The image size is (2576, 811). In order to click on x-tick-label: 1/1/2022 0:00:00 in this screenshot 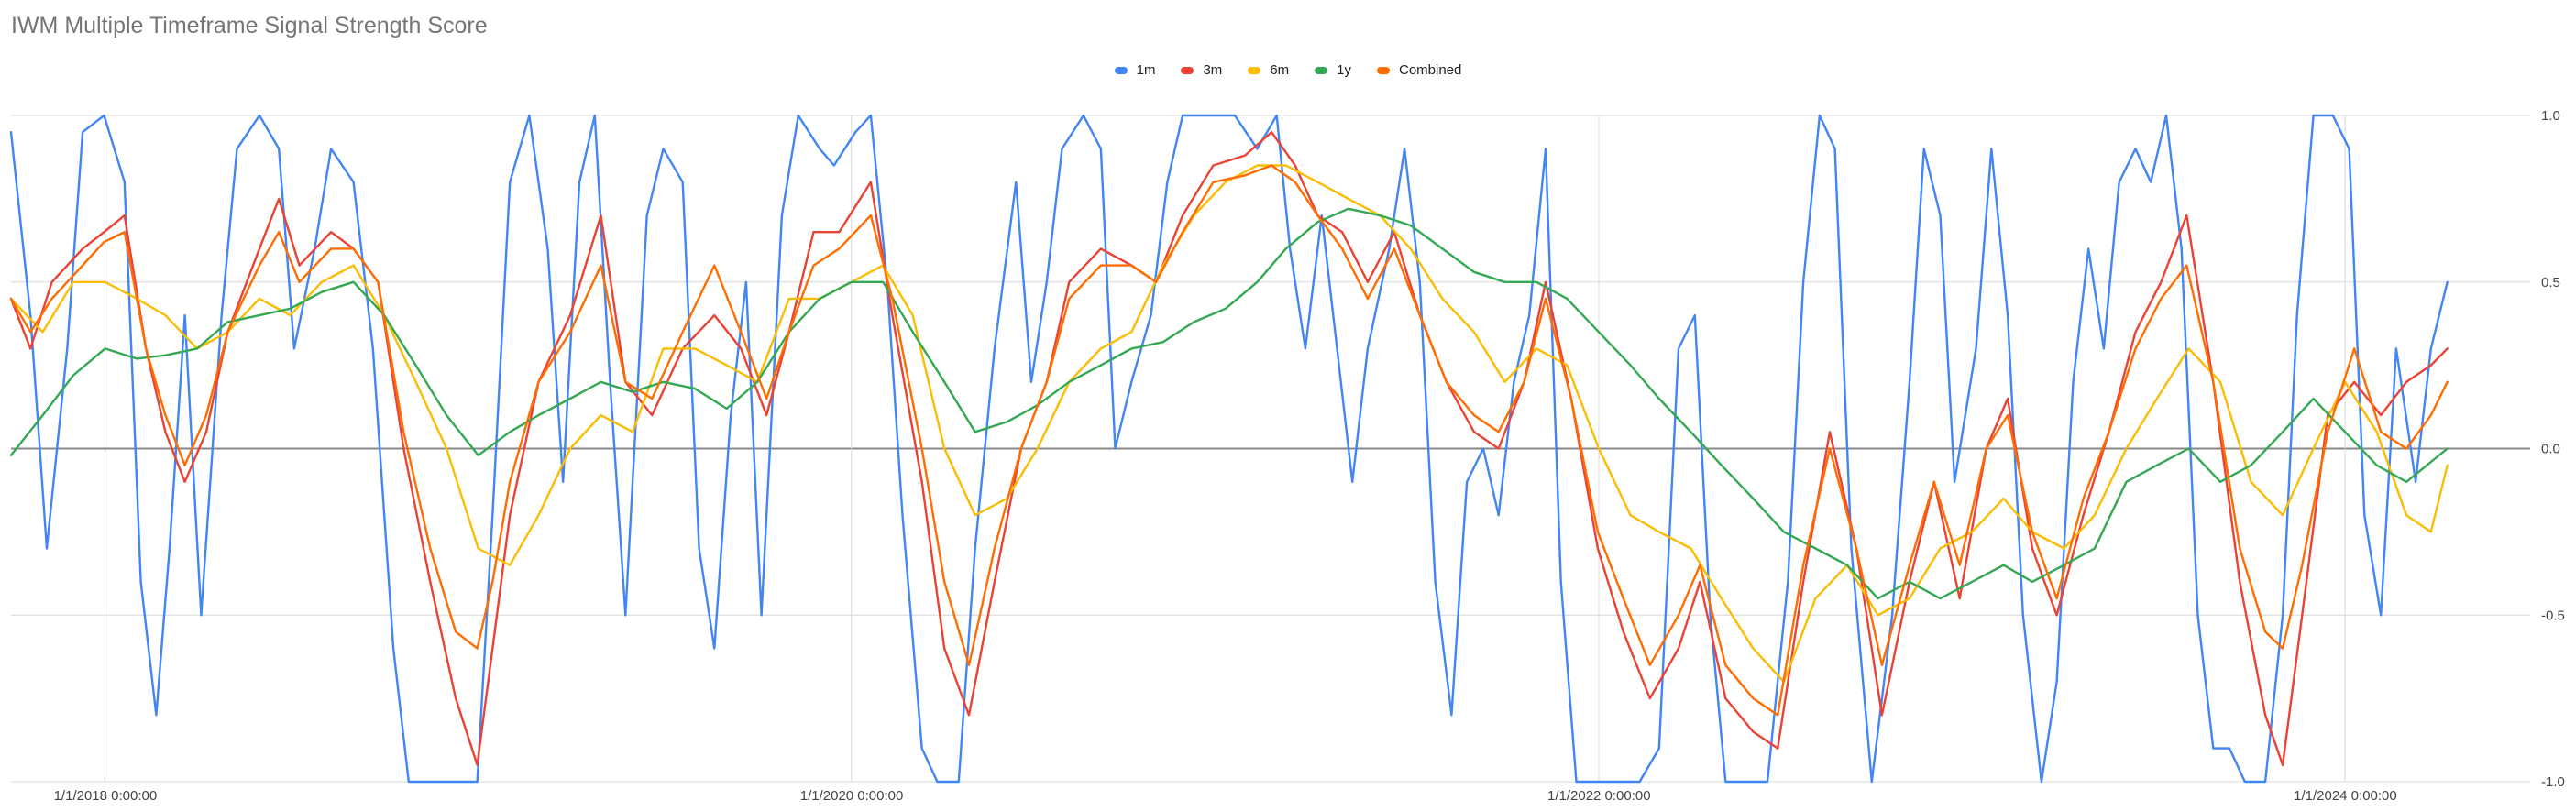, I will do `click(1599, 796)`.